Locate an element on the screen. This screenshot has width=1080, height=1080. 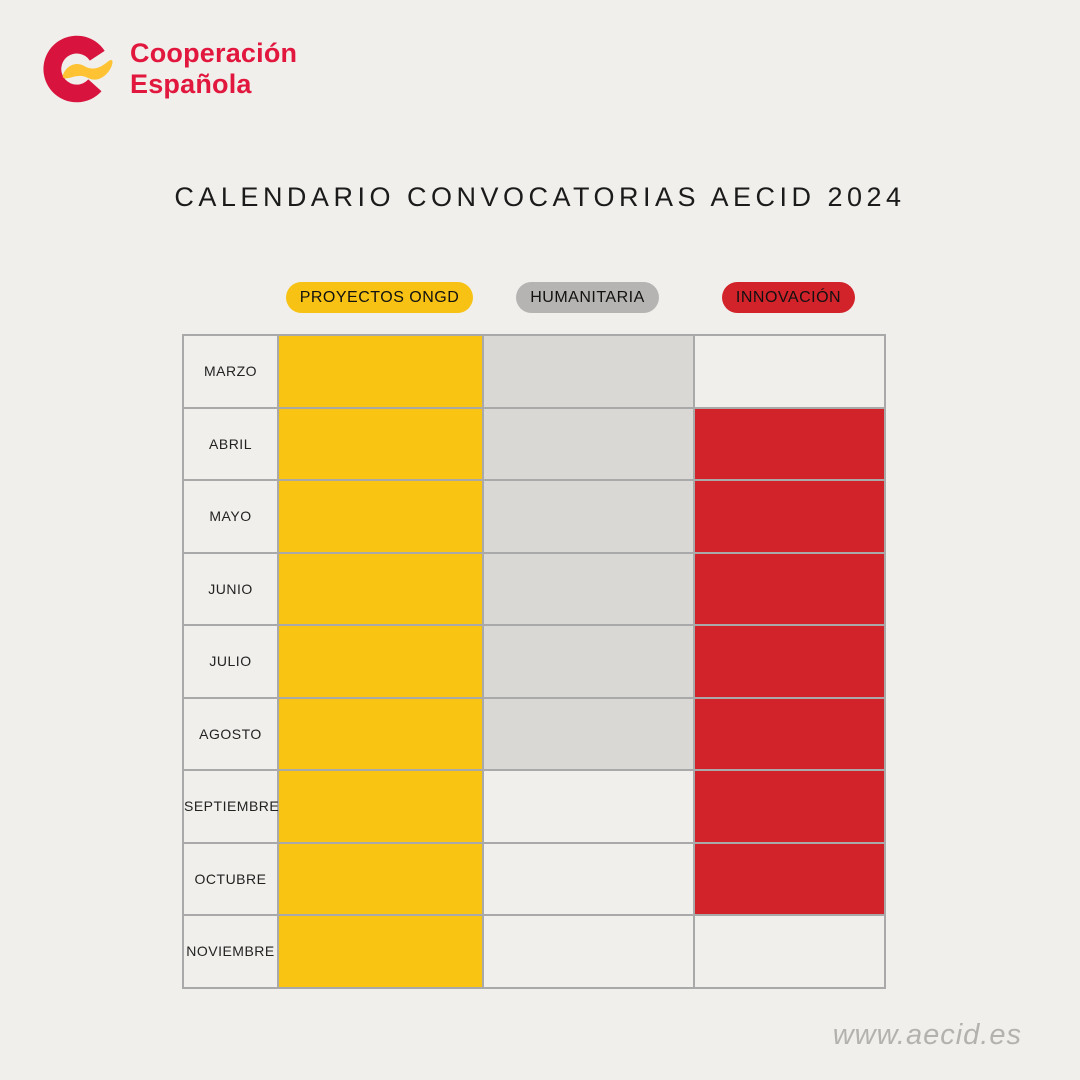
month-label: NOVIEMBRE is located at coordinates (230, 951).